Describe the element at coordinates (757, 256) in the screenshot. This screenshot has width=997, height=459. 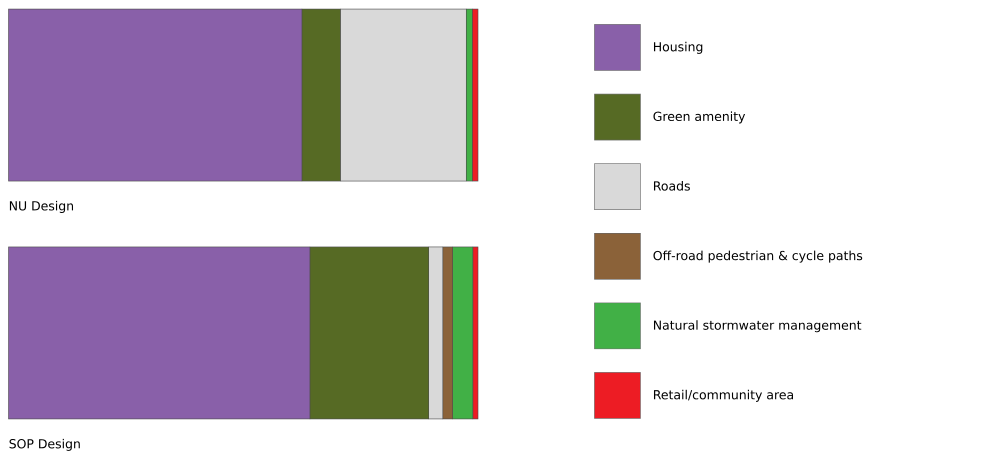
I see `text: Off-road pedestrian & cycle paths` at that location.